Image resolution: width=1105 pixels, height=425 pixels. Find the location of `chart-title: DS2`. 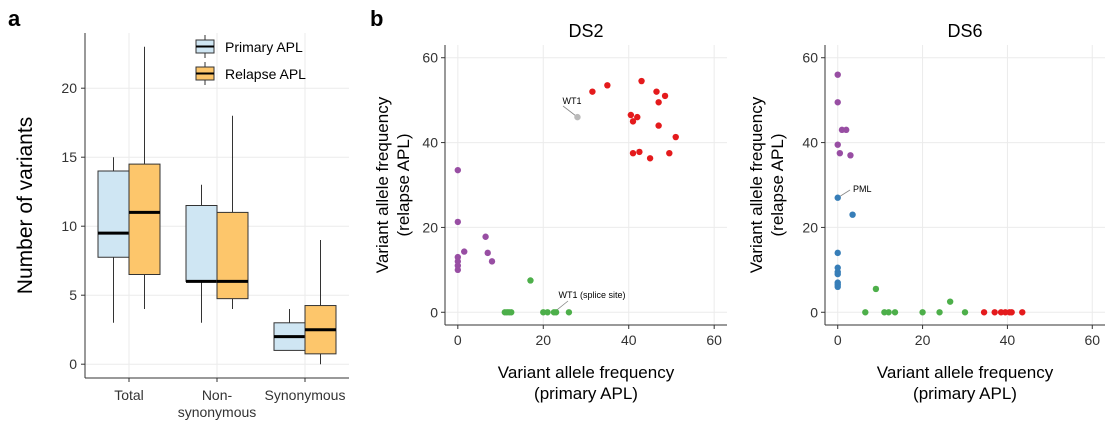

chart-title: DS2 is located at coordinates (585, 31).